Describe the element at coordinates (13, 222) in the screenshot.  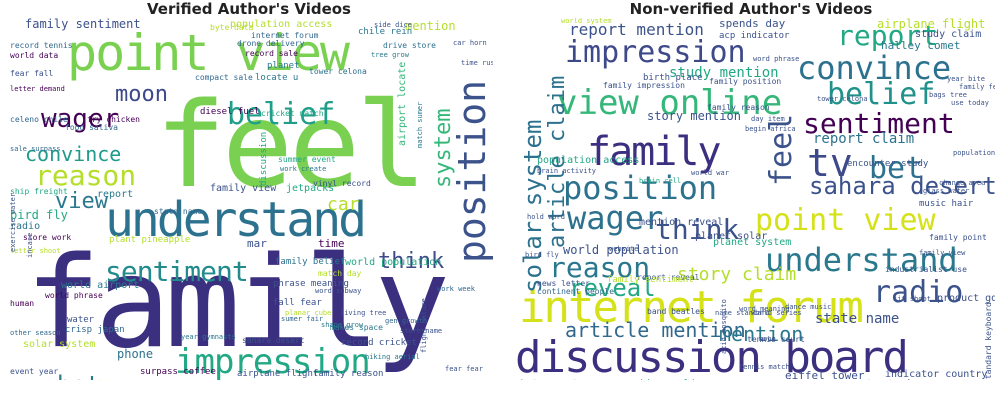
I see `word: exercise water` at that location.